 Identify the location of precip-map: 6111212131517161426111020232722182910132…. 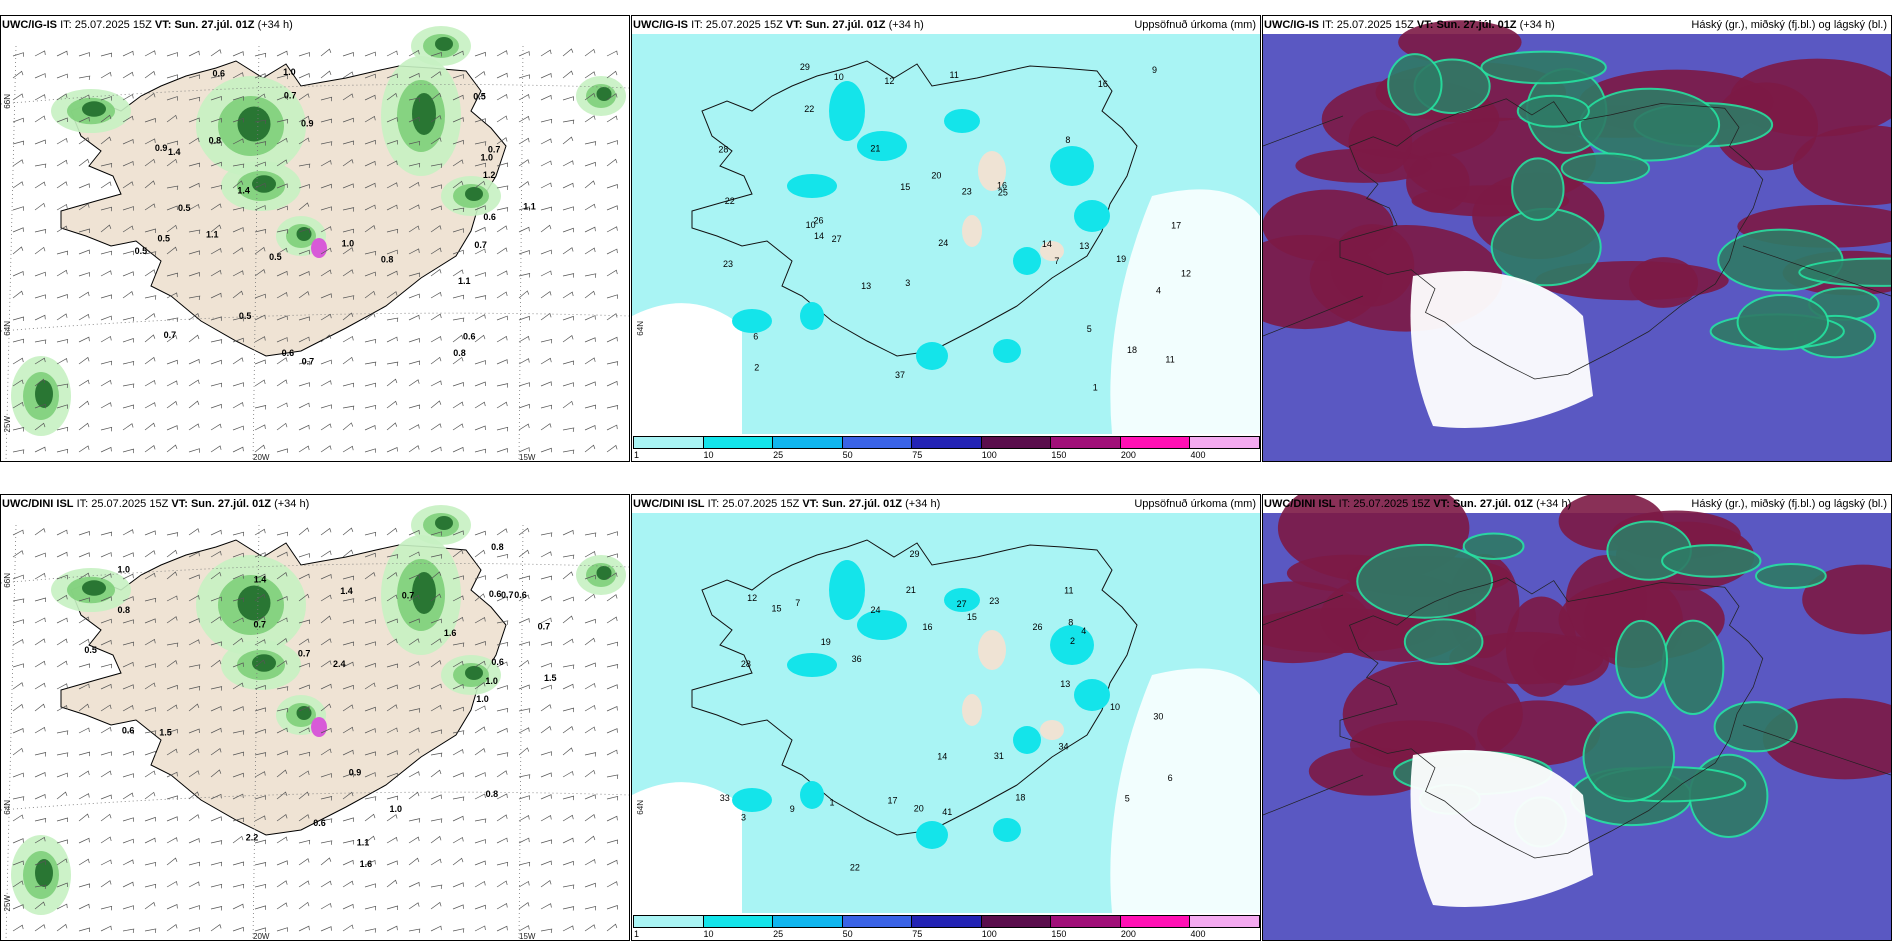
(946, 234).